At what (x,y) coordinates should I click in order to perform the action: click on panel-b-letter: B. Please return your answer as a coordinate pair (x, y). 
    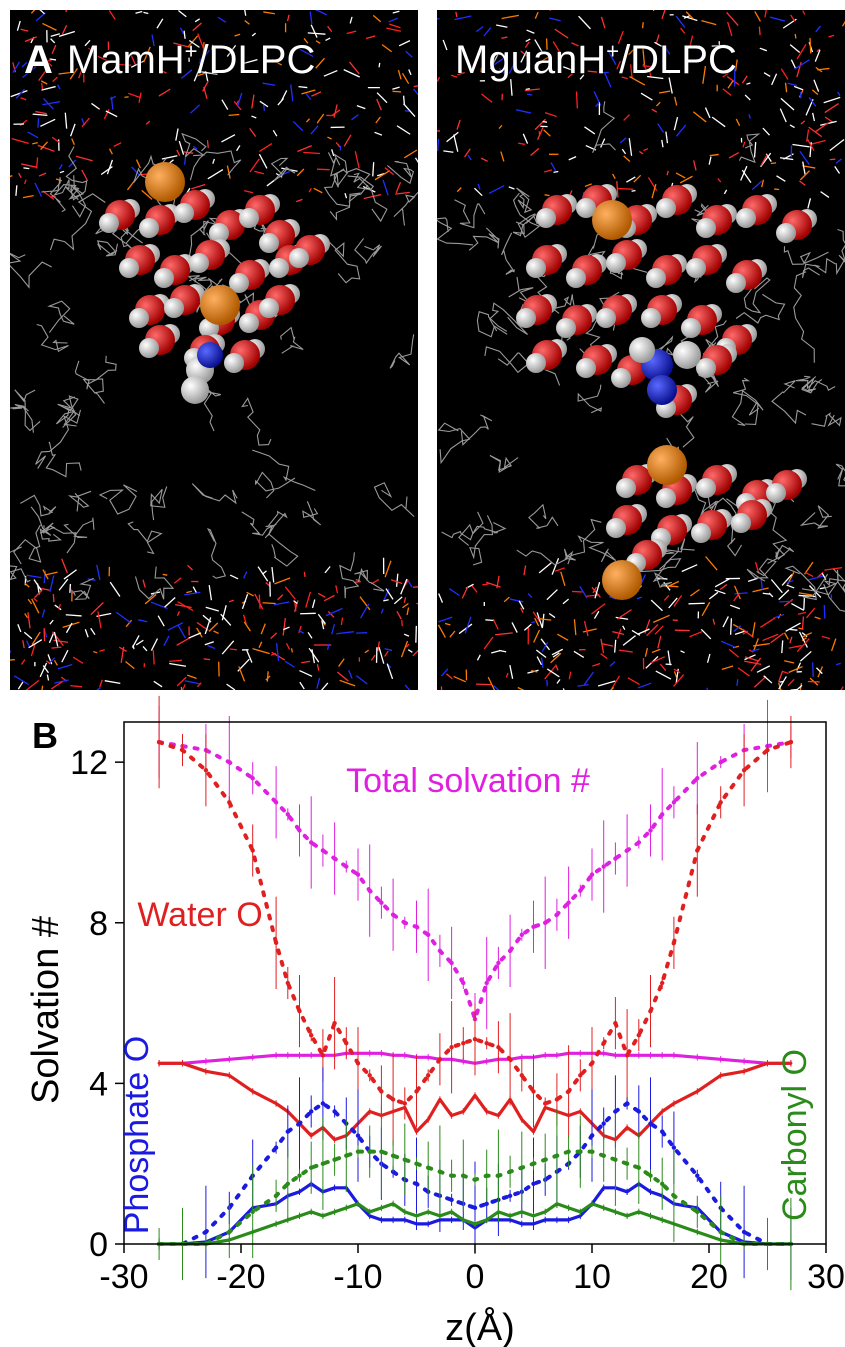
    Looking at the image, I should click on (45, 735).